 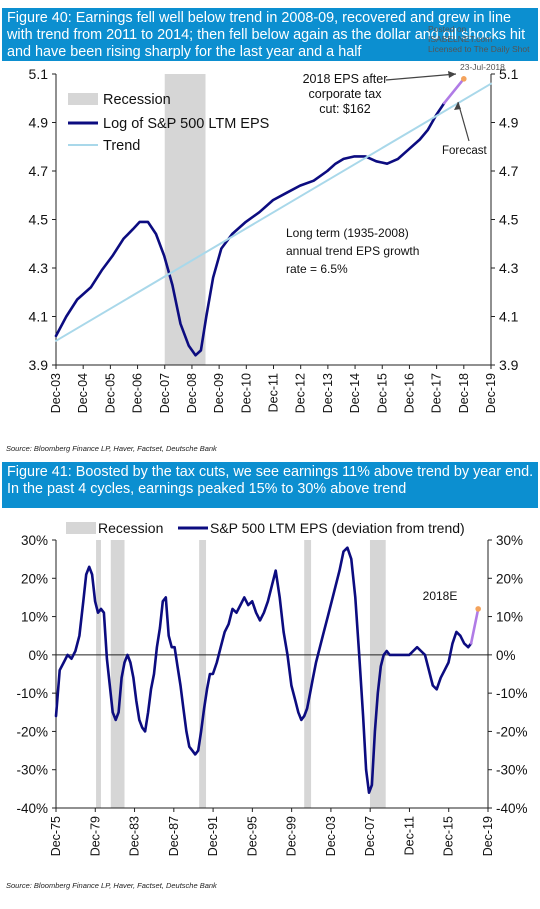 I want to click on y-tick-label-right: 20%, so click(x=509, y=578).